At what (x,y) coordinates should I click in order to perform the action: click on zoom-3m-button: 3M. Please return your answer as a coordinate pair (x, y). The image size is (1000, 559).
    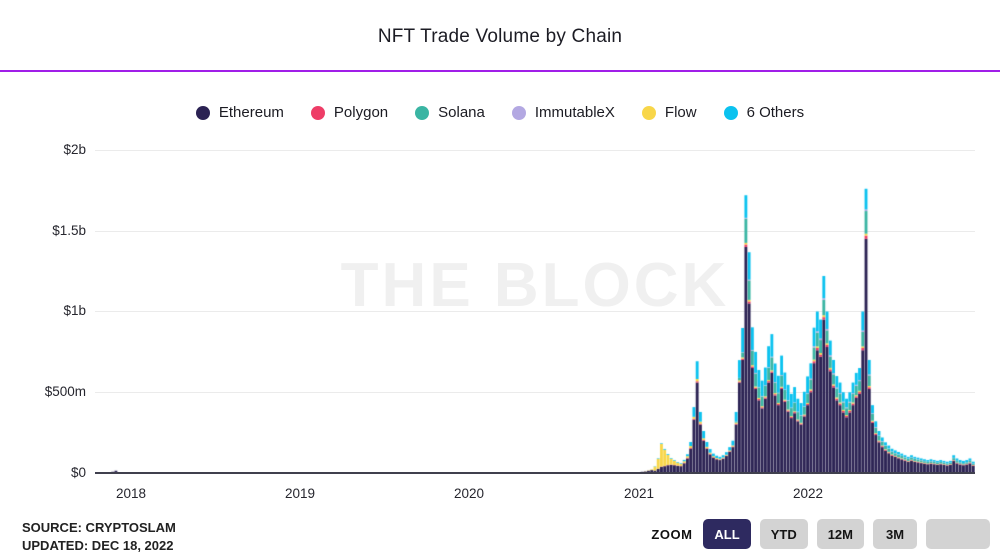
    Looking at the image, I should click on (895, 534).